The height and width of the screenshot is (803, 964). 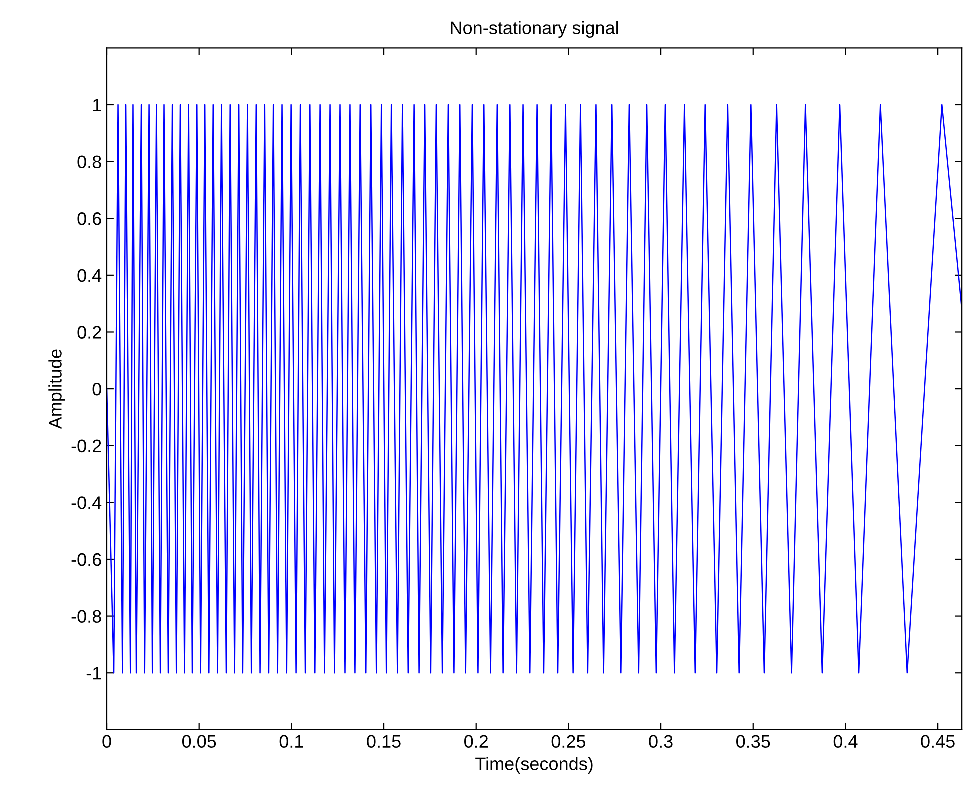 I want to click on x-tick-label: 0.2, so click(x=476, y=741).